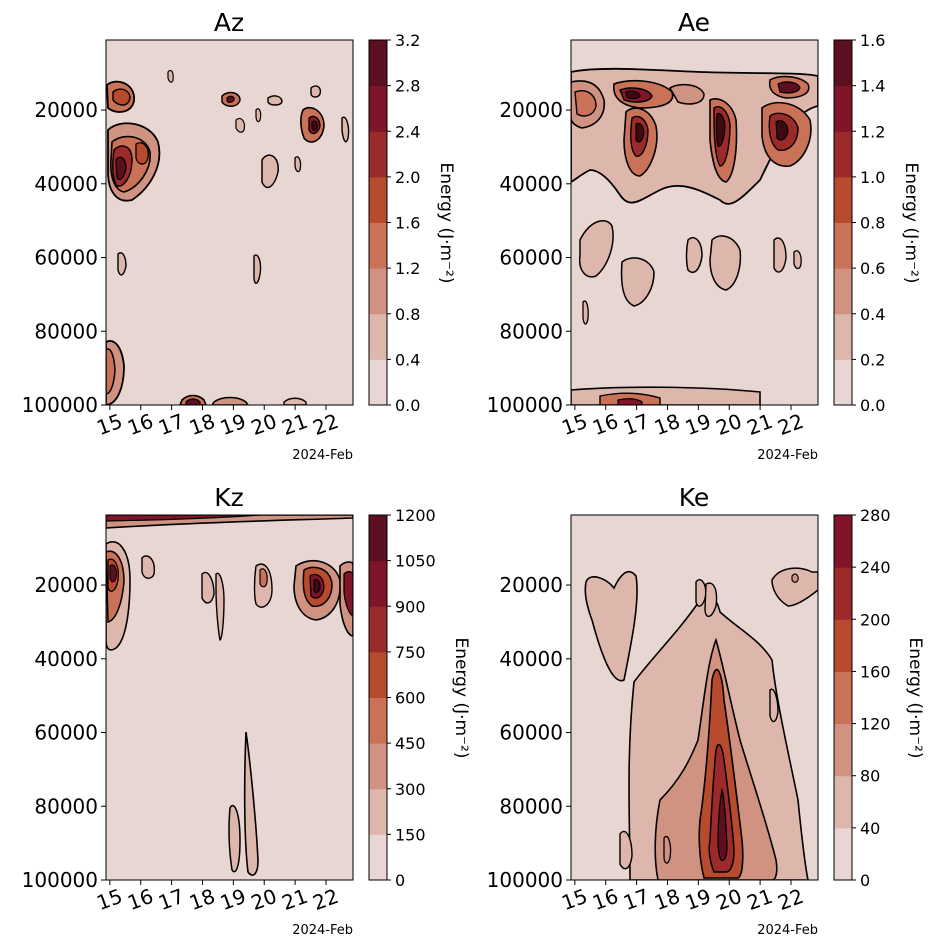  Describe the element at coordinates (694, 22) in the screenshot. I see `panel-title: Ae` at that location.